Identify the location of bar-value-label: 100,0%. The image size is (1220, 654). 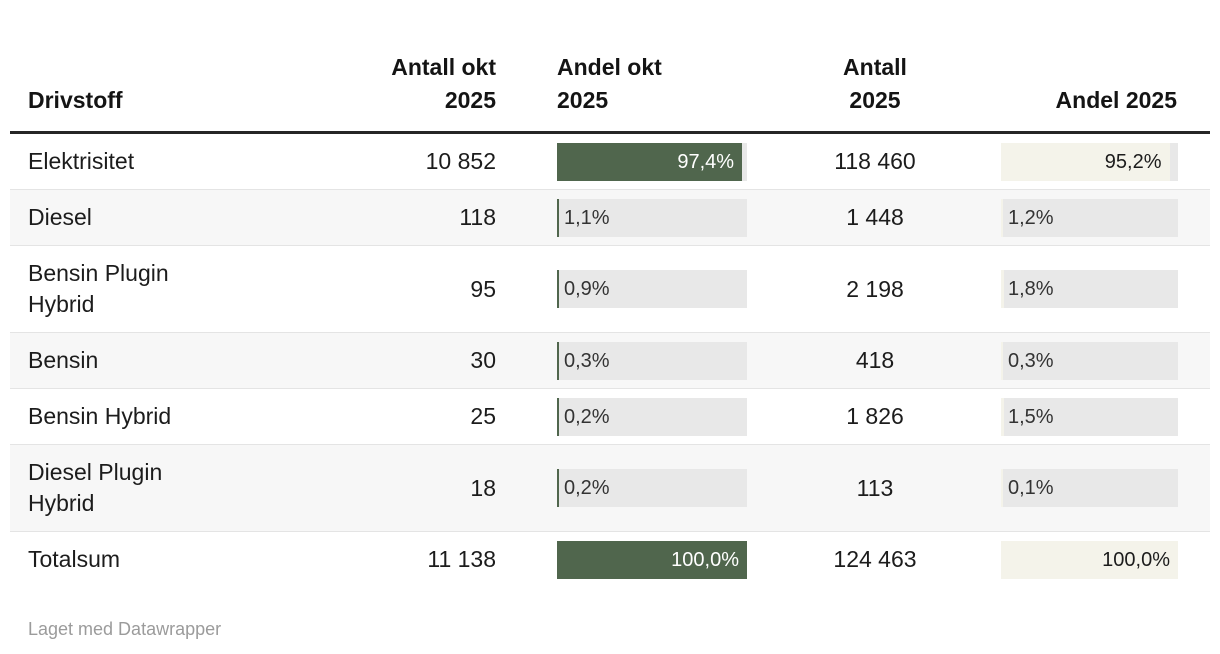
(1136, 559).